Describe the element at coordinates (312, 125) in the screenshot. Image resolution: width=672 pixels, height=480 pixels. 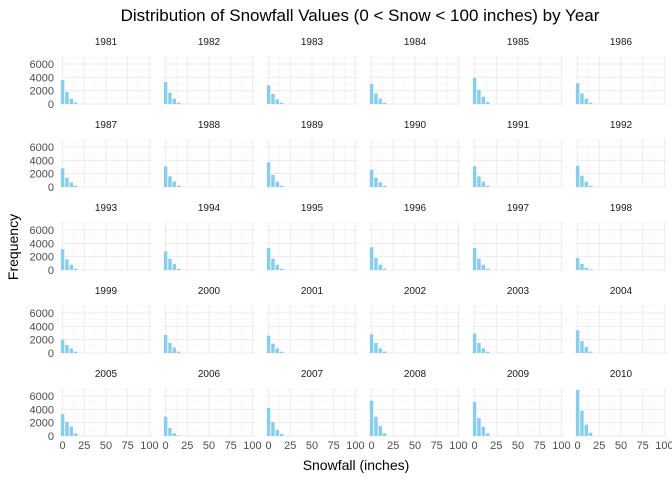
I see `facet-label: 1989` at that location.